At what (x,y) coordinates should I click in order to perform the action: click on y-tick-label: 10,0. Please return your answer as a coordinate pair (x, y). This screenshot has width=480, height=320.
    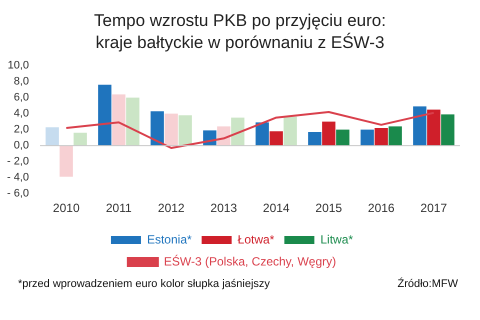
    Looking at the image, I should click on (19, 66).